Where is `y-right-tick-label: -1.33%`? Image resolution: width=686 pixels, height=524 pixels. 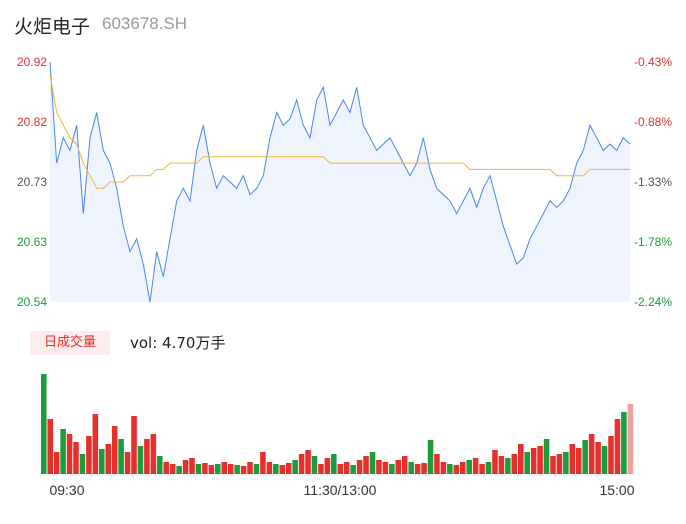 y-right-tick-label: -1.33% is located at coordinates (653, 182).